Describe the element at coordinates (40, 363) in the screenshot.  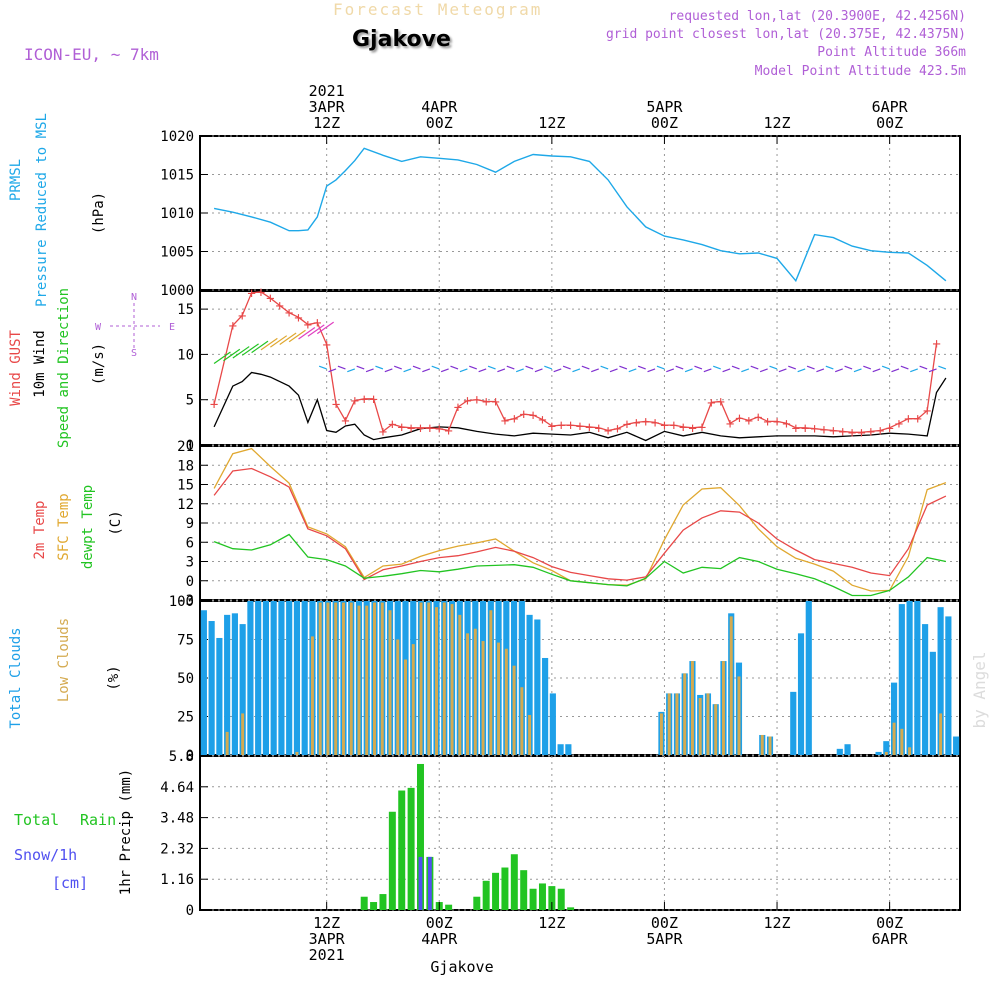
I see `label-10m-wind: 10m Wind` at that location.